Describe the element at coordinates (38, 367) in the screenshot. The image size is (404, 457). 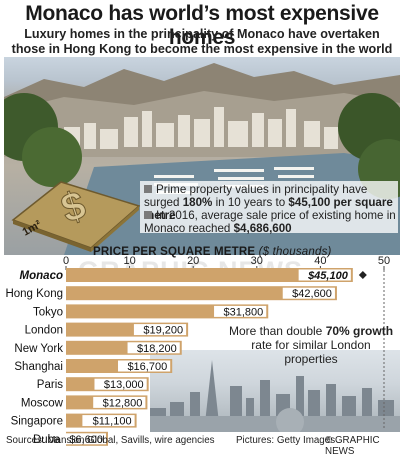
I see `category-label: Shanghai` at that location.